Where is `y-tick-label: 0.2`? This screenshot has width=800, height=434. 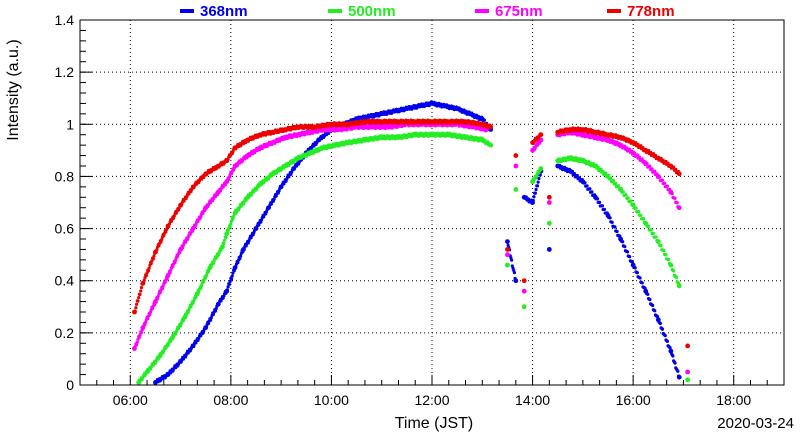
y-tick-label: 0.2 is located at coordinates (65, 333).